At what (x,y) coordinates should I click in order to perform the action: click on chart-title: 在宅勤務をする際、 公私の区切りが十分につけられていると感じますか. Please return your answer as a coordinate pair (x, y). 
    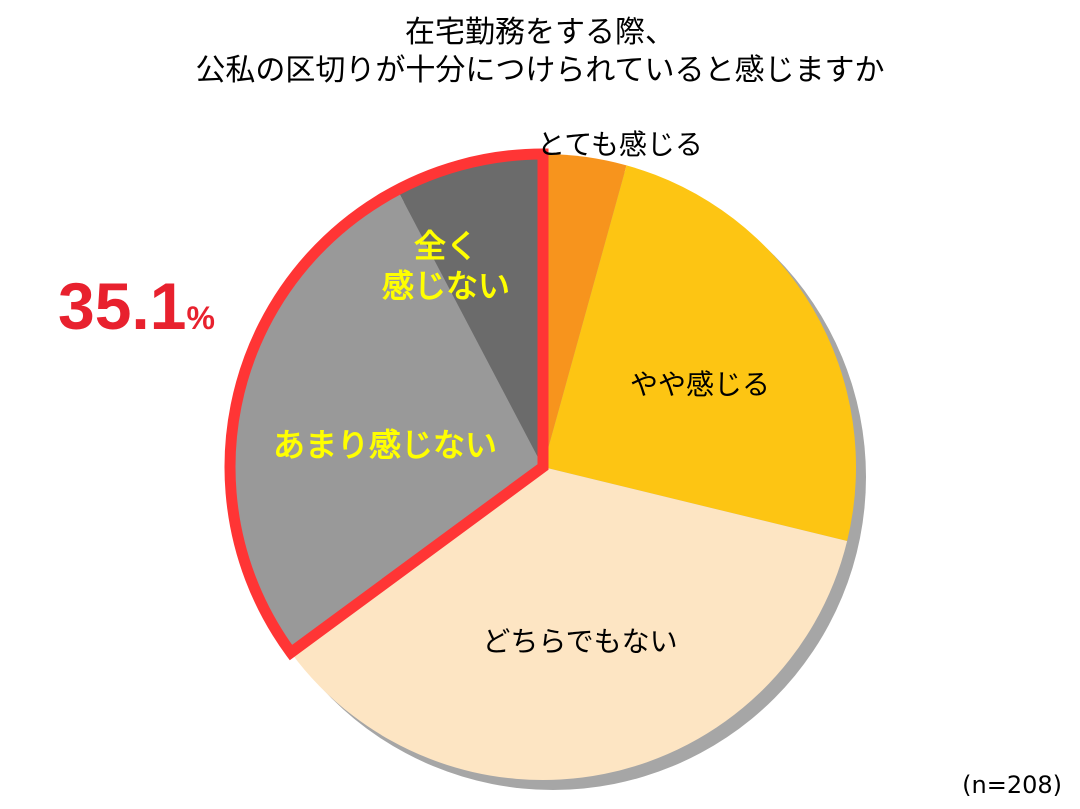
    Looking at the image, I should click on (540, 51).